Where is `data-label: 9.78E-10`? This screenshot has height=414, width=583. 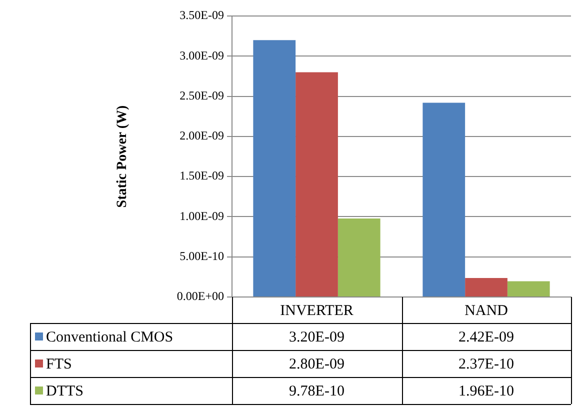
data-label: 9.78E-10 is located at coordinates (316, 391).